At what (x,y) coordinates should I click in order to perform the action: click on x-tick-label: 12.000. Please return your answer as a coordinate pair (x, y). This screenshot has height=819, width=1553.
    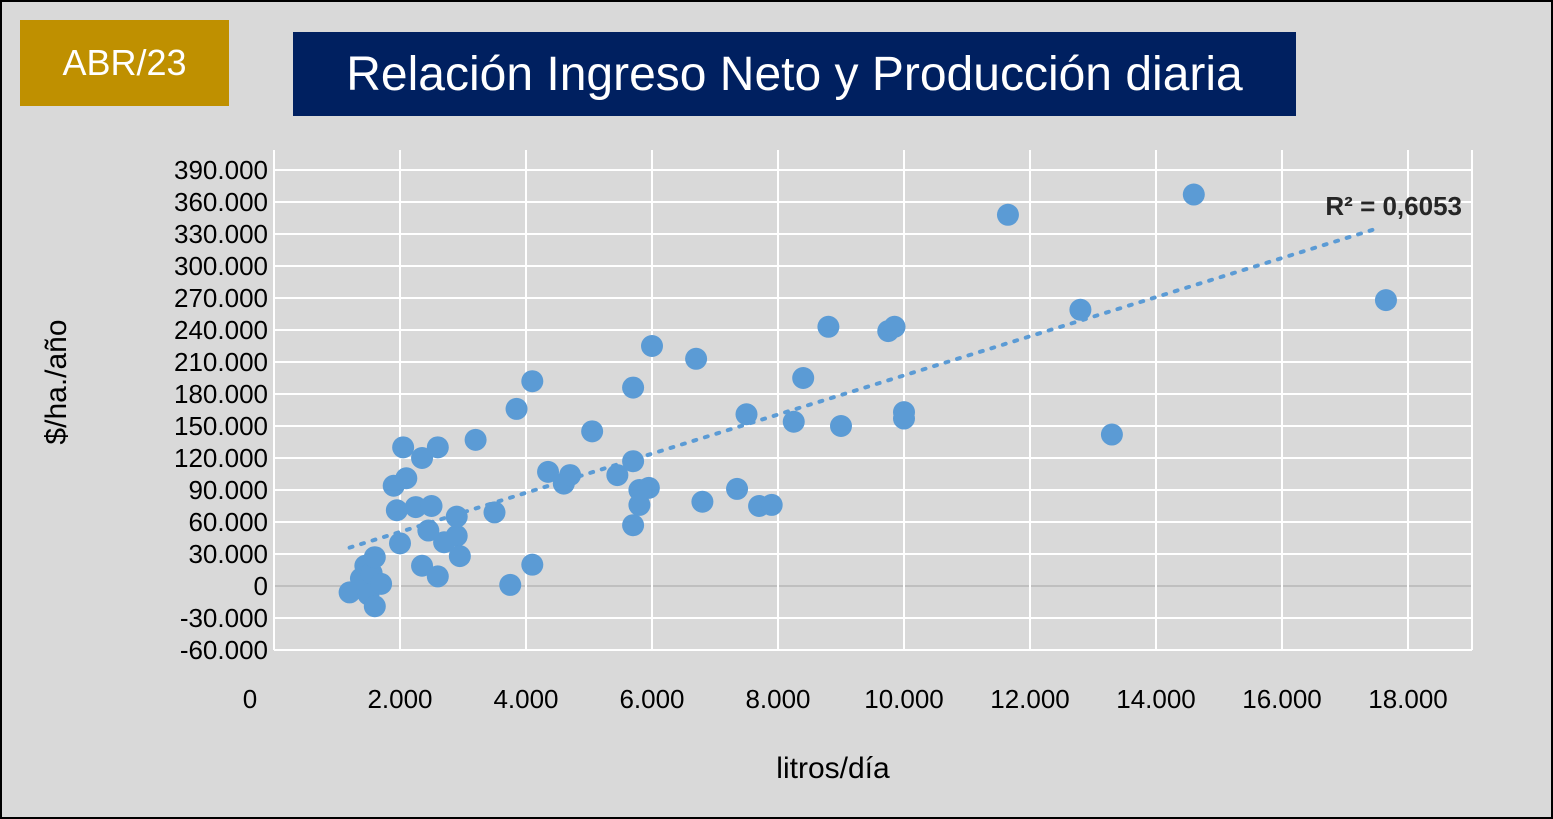
    Looking at the image, I should click on (1030, 699).